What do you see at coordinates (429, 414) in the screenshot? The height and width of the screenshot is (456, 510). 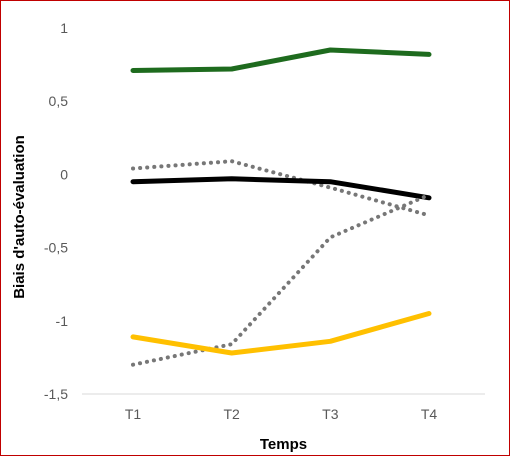 I see `x-tick-label: T4` at bounding box center [429, 414].